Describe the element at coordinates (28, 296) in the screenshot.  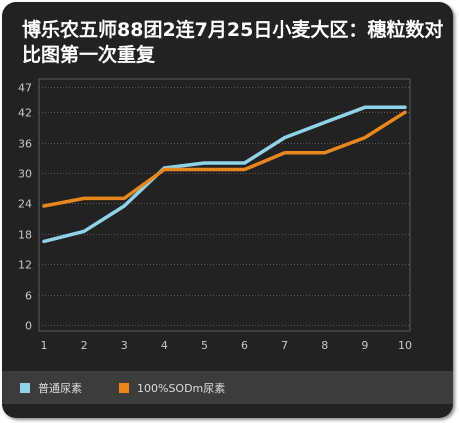
I see `y-tick-label-1: 6` at that location.